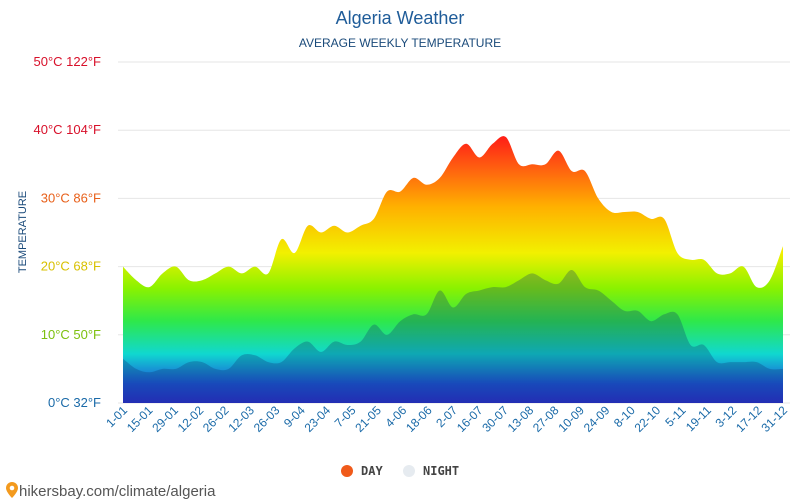 The height and width of the screenshot is (500, 800). I want to click on legend: DAY NIGHT, so click(400, 471).